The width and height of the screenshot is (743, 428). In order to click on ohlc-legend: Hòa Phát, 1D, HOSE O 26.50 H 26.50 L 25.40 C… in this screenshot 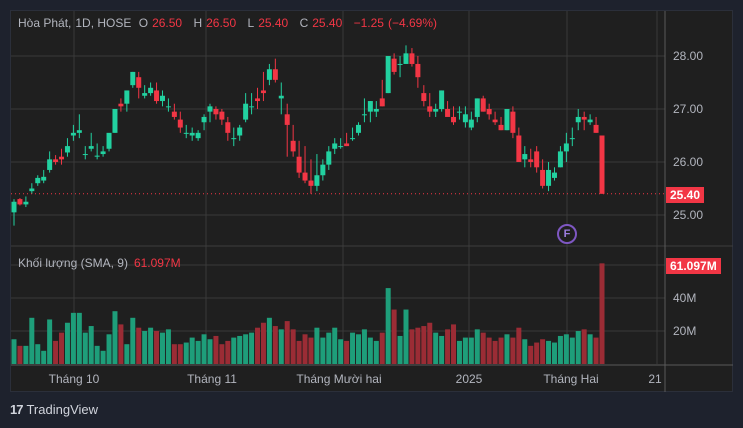, I will do `click(229, 23)`.